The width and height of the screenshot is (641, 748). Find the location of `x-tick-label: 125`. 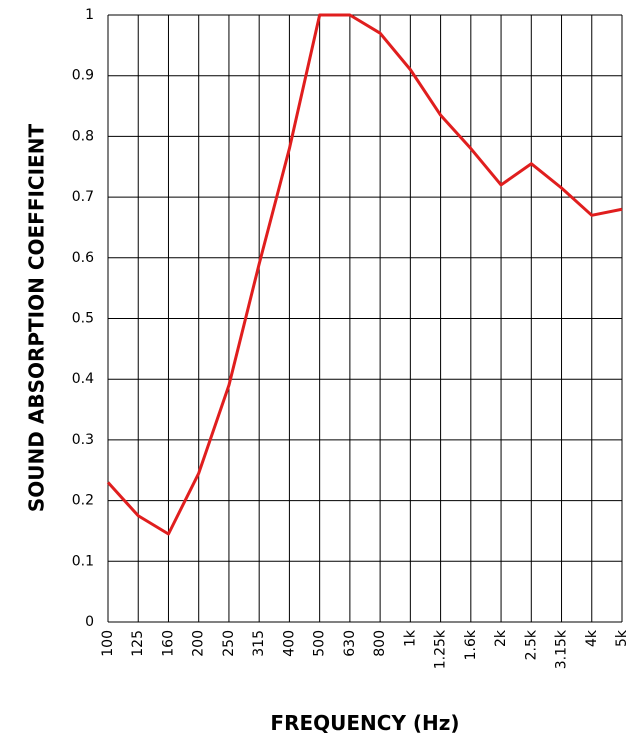

x-tick-label: 125 is located at coordinates (138, 643).